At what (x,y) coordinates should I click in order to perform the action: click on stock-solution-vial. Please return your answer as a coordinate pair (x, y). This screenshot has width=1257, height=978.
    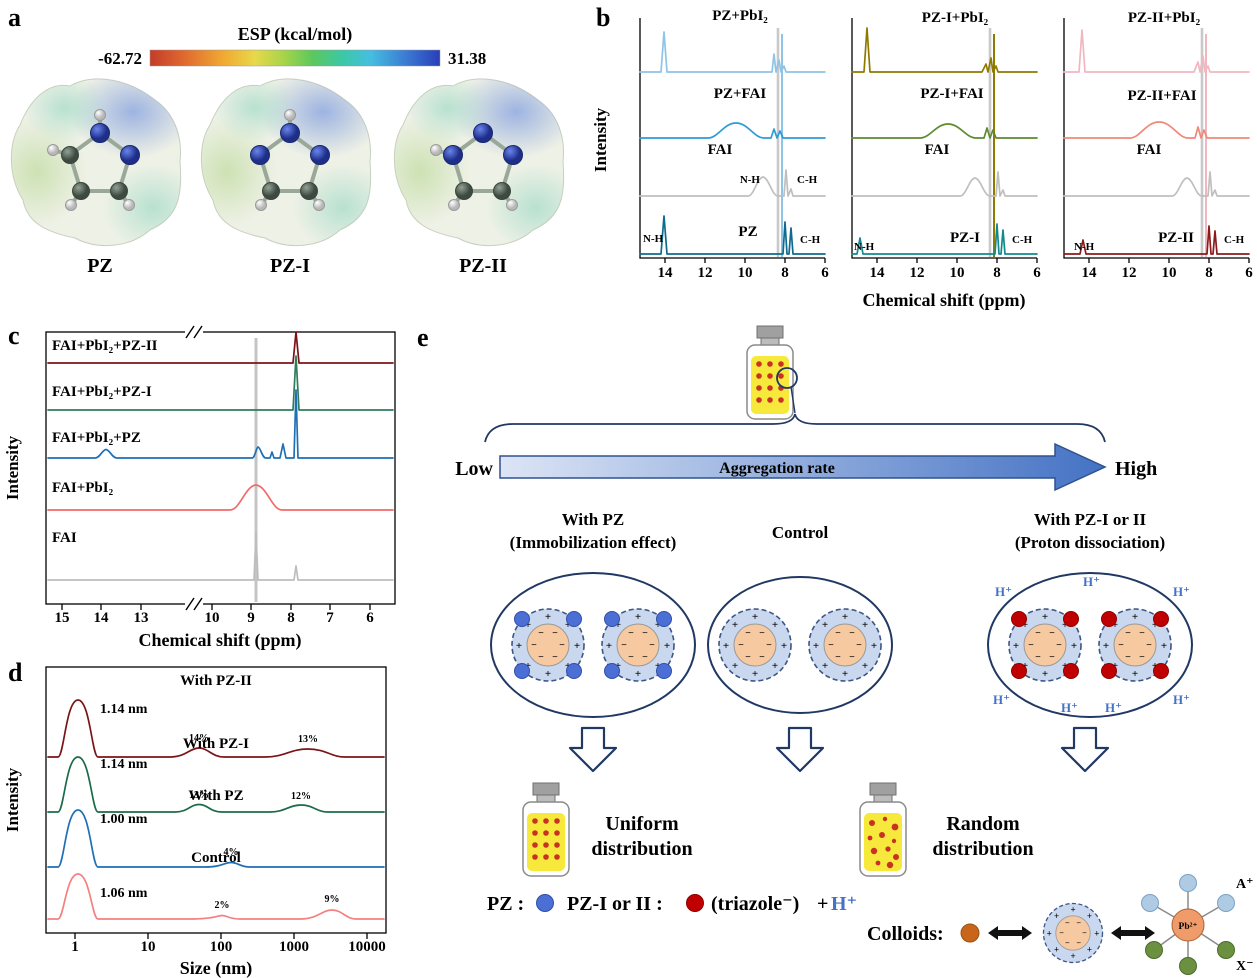
    Looking at the image, I should click on (770, 372).